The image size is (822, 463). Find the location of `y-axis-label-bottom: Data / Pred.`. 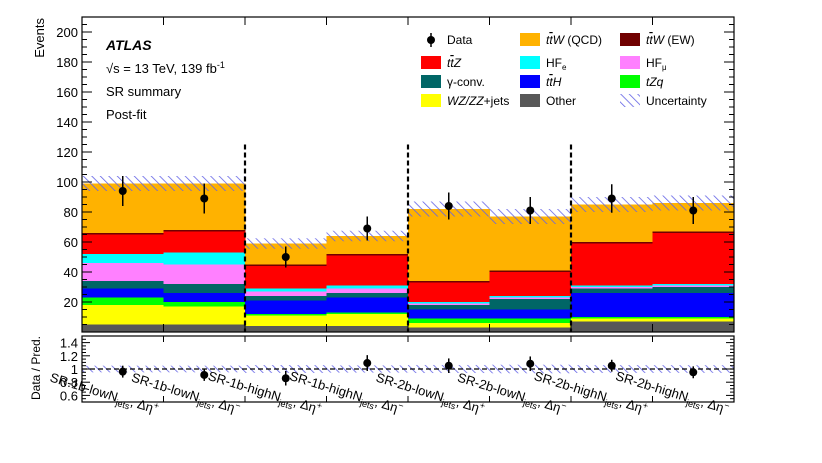

y-axis-label-bottom: Data / Pred. is located at coordinates (36, 368).